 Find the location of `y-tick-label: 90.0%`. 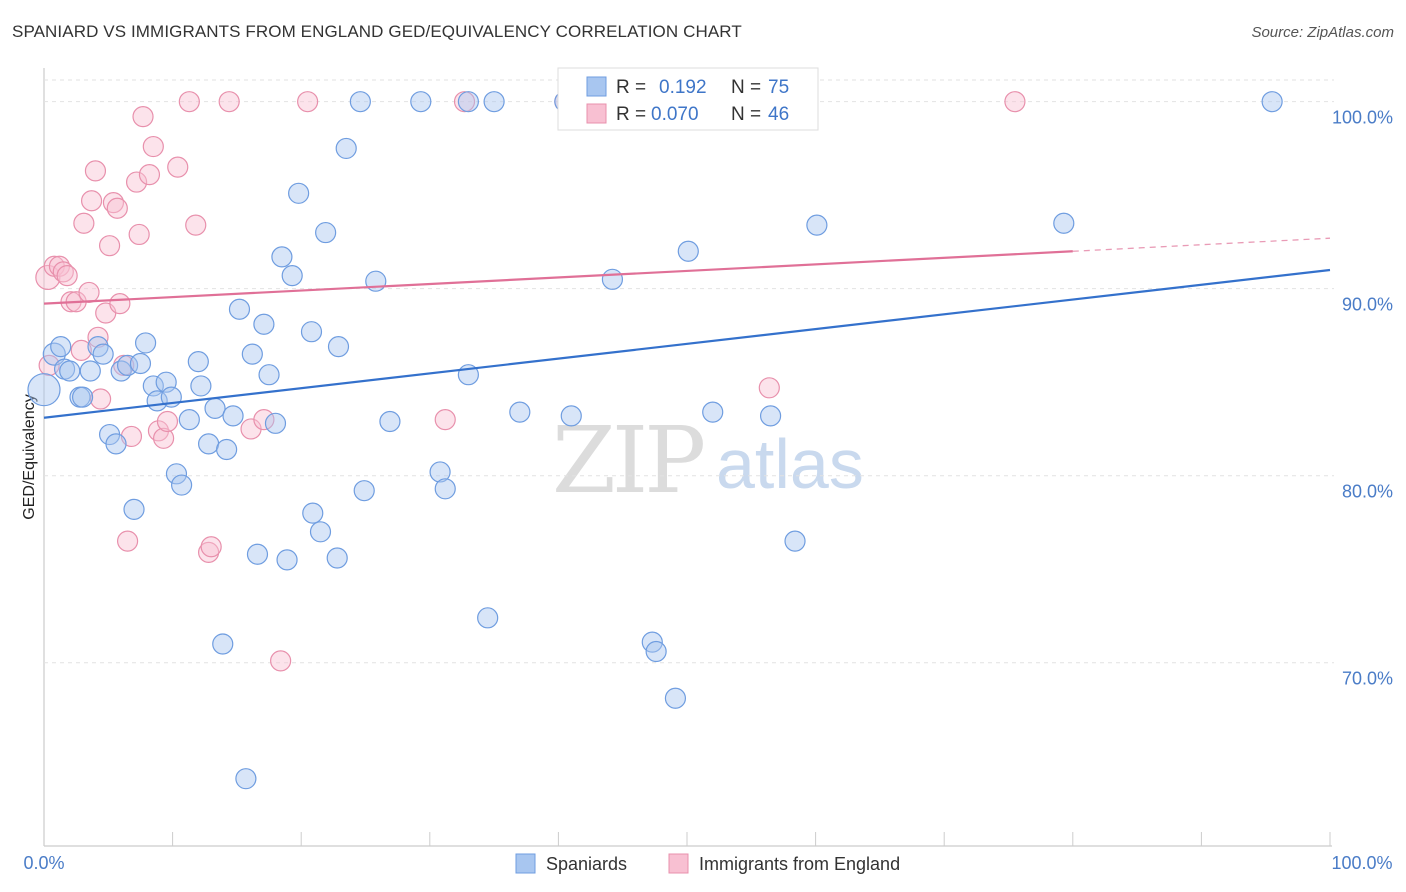

y-tick-label: 90.0% is located at coordinates (1367, 305).